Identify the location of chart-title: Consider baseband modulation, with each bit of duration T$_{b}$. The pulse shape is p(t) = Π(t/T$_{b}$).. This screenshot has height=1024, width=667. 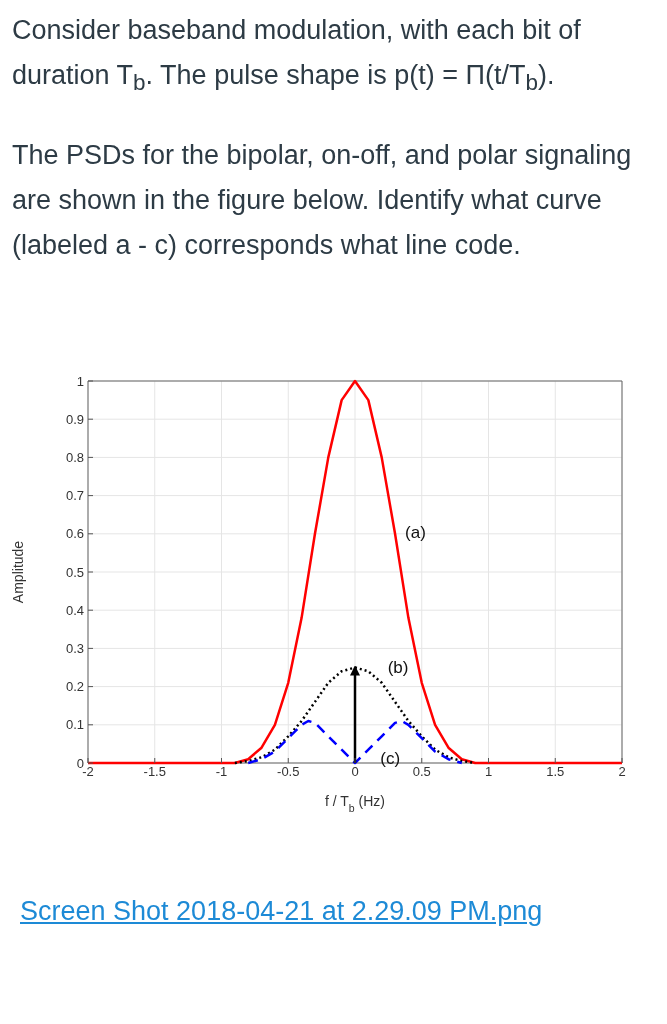
(297, 56).